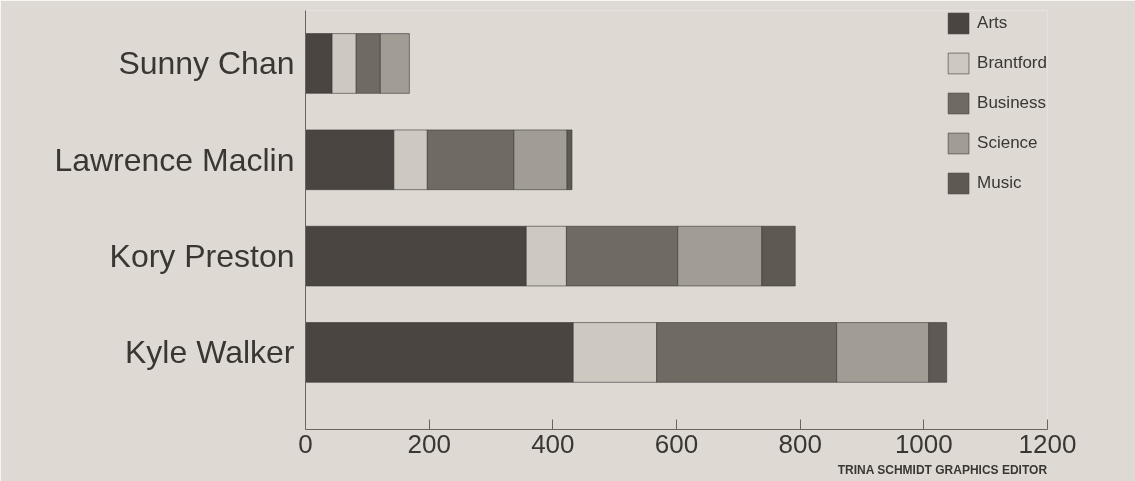 The width and height of the screenshot is (1135, 481). What do you see at coordinates (305, 443) in the screenshot?
I see `x-tick-label: 0` at bounding box center [305, 443].